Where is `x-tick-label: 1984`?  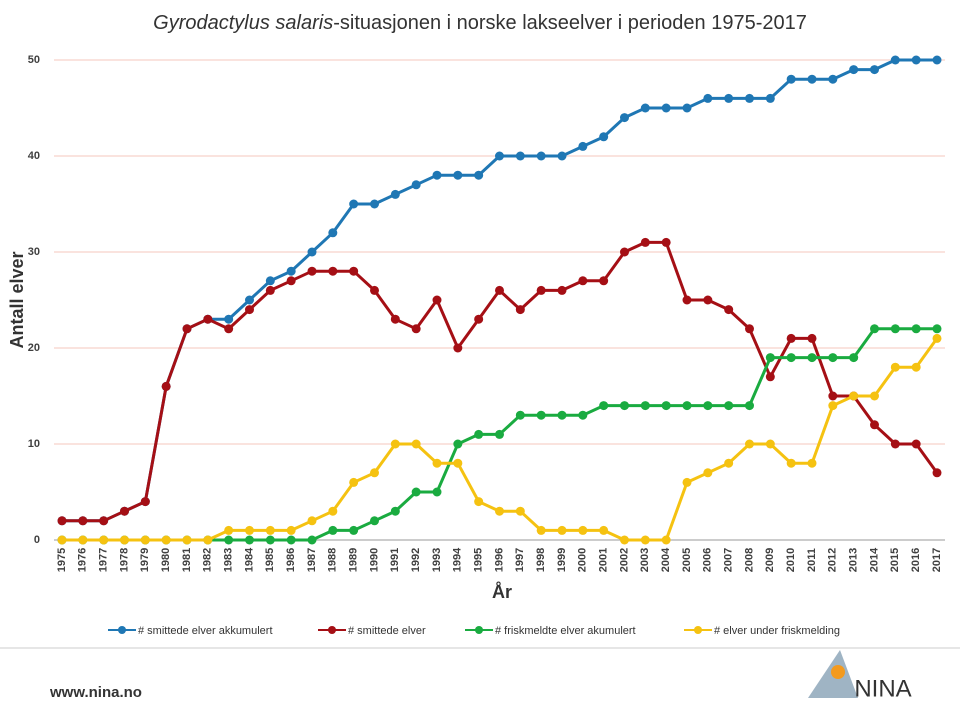
x-tick-label: 1984 is located at coordinates (249, 559).